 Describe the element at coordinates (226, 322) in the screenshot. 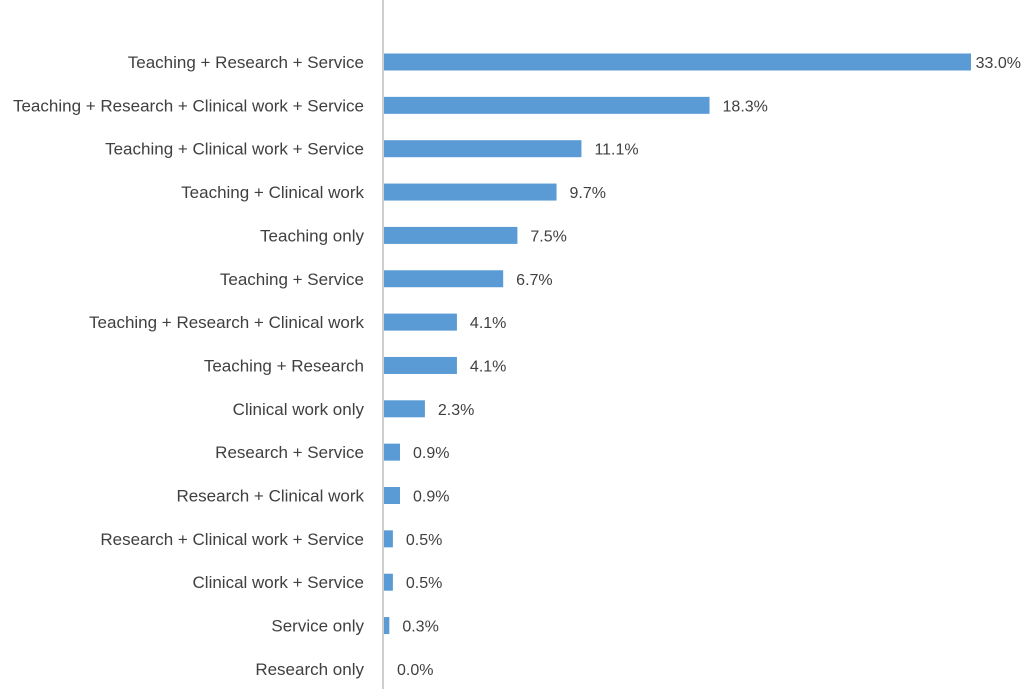

I see `category-label: Teaching + Research + Clinical work` at that location.